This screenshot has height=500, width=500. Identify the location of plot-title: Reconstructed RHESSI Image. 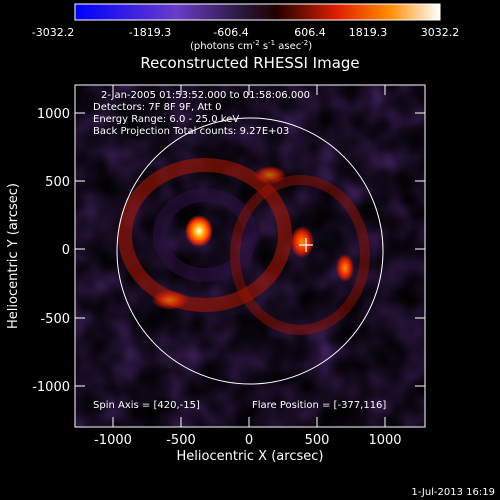
(249, 63).